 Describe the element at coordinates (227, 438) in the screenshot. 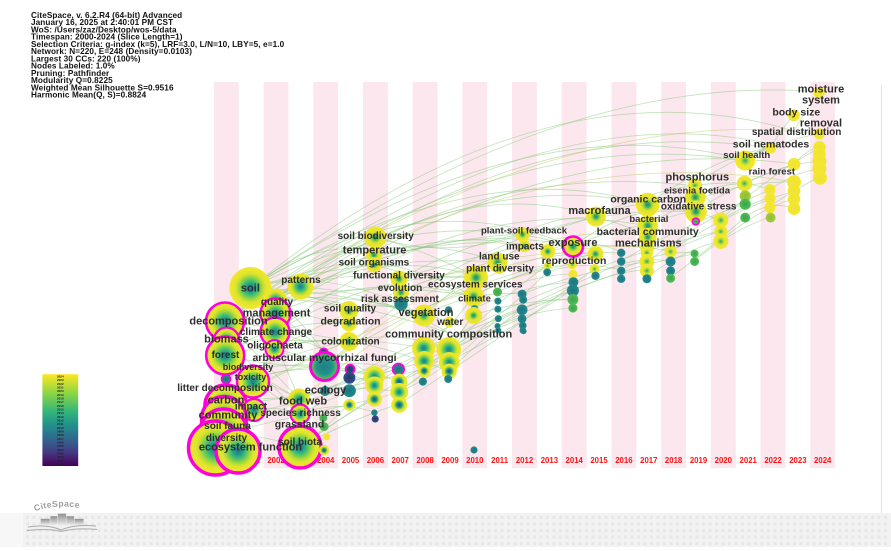

I see `svg-text: diversity` at that location.